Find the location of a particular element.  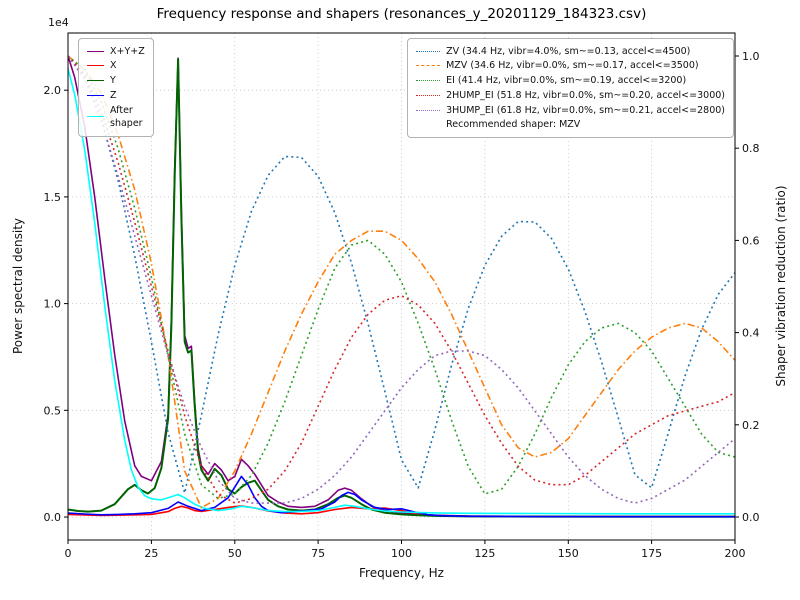

y-axis-offset-label: 1e4 is located at coordinates (58, 22).